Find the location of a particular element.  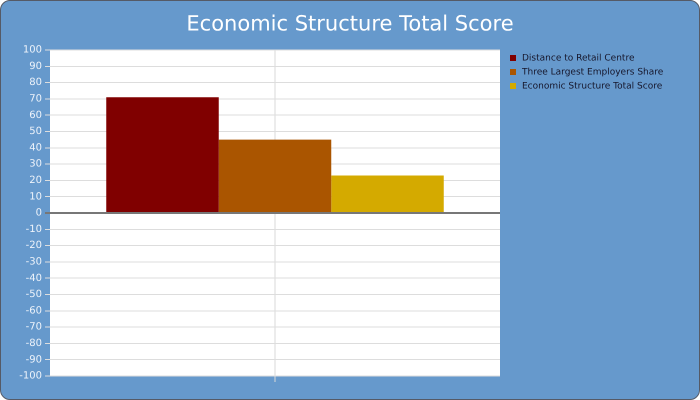

y-tick-label: -10 is located at coordinates (34, 229).